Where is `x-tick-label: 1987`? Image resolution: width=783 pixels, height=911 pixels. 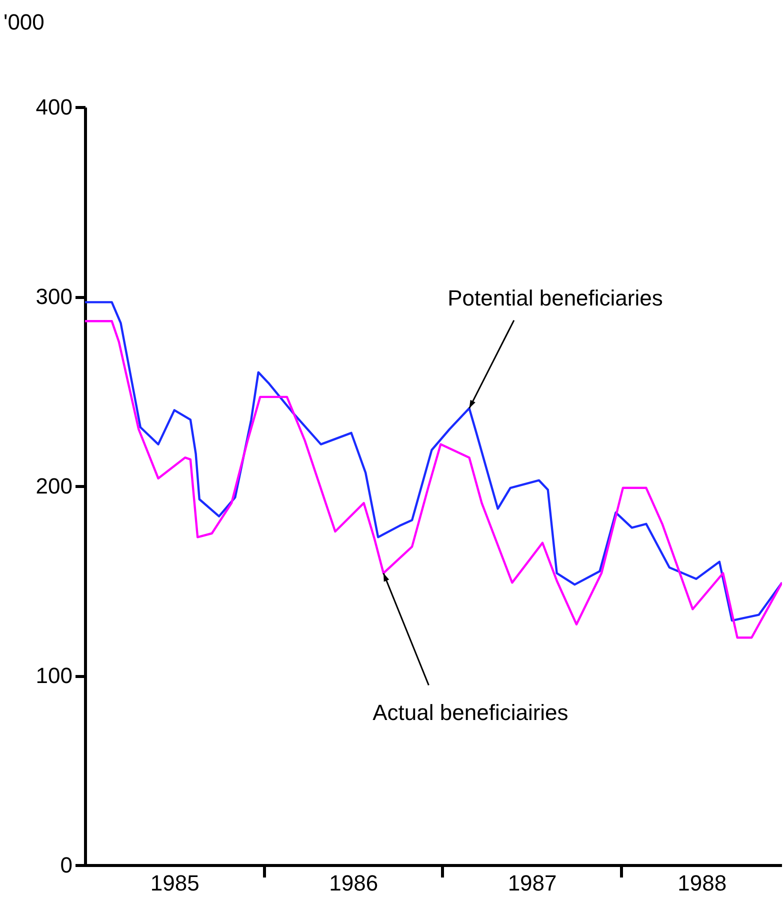
x-tick-label: 1987 is located at coordinates (532, 883).